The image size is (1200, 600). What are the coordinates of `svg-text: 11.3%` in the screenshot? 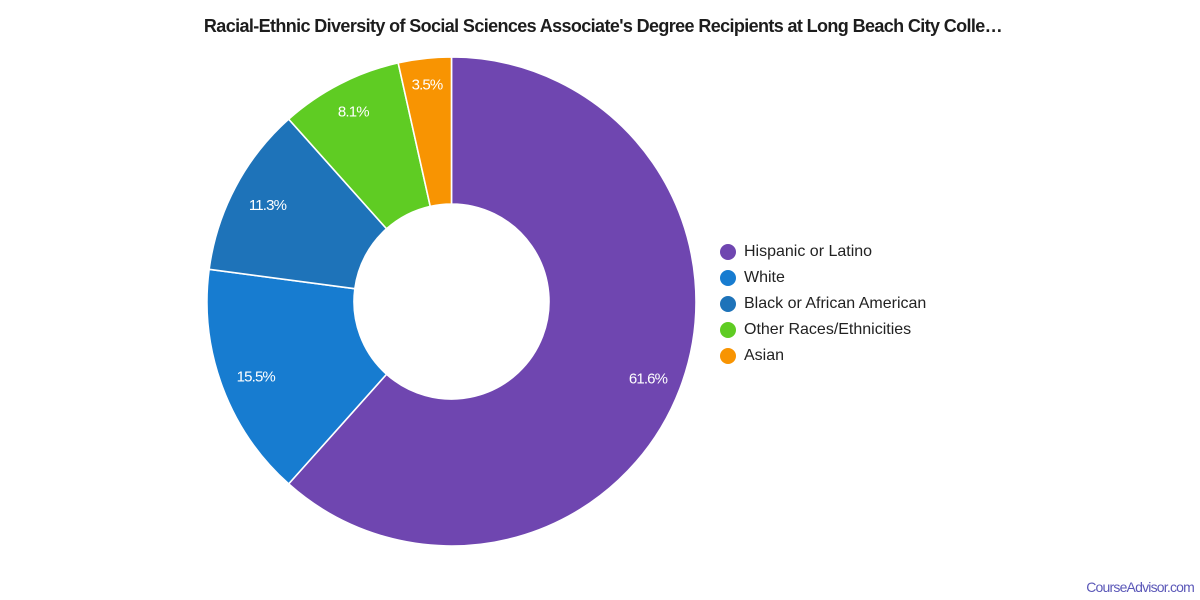 It's located at (268, 205).